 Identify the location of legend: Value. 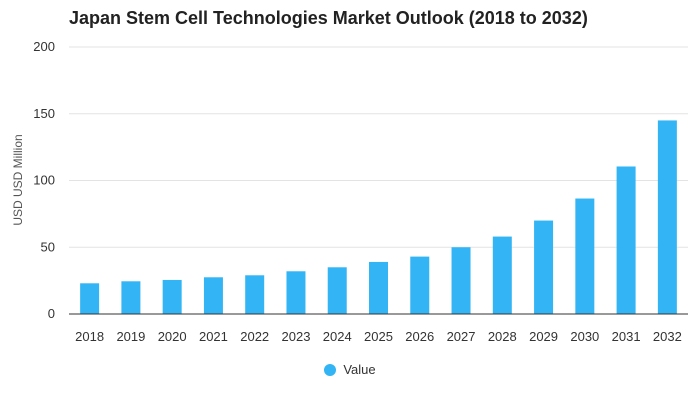
(350, 370).